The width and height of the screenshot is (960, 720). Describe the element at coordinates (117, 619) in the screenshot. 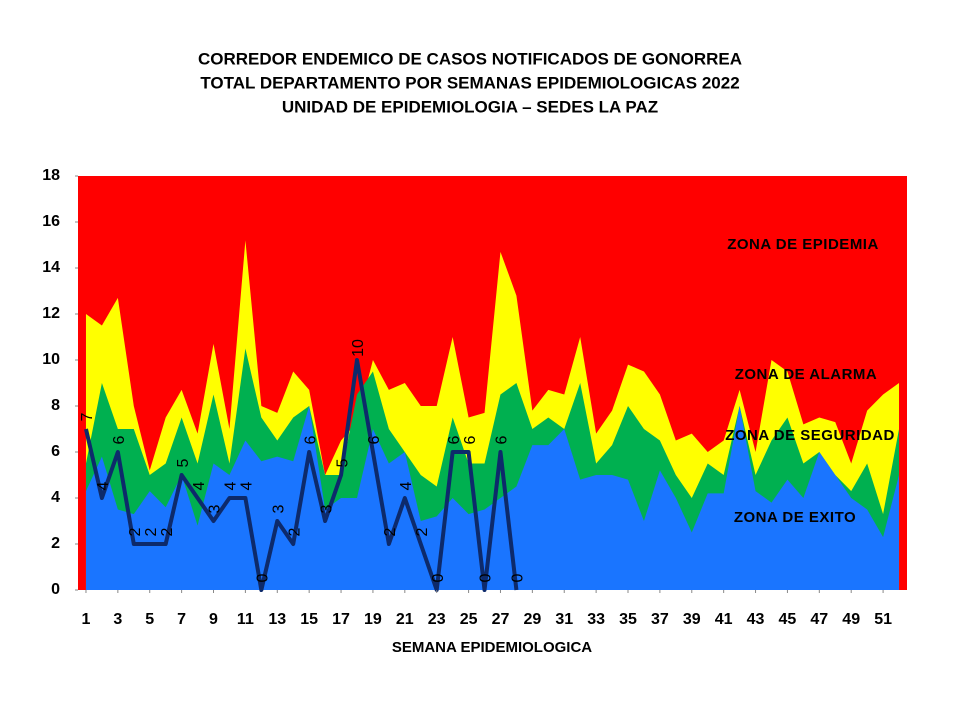

I see `x-tick-label: 3` at that location.